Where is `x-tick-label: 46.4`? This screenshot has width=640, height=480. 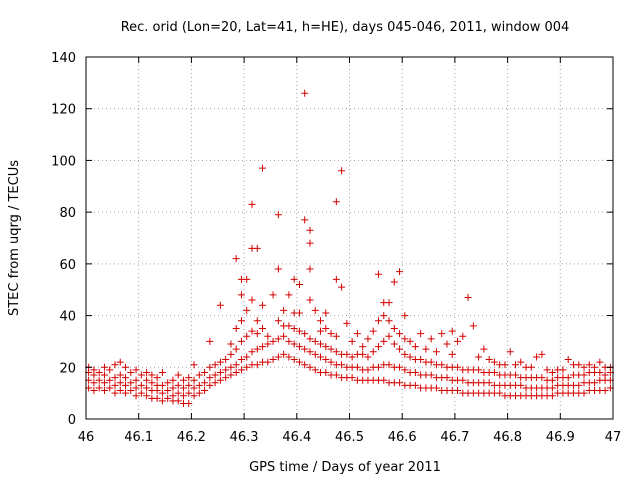 x-tick-label: 46.4 is located at coordinates (296, 437).